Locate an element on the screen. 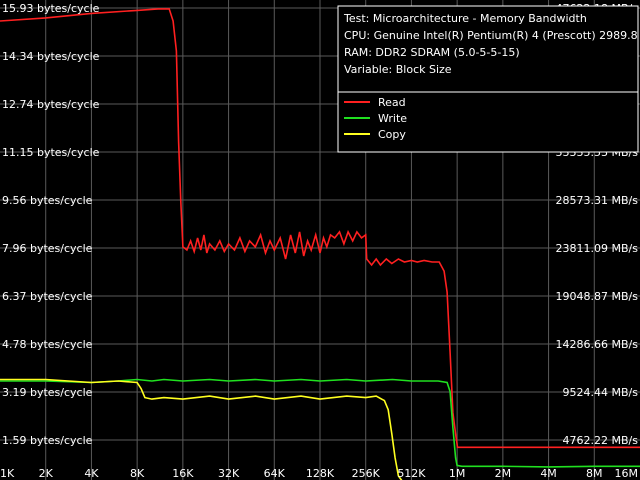 This screenshot has height=480, width=640. legend-box is located at coordinates (488, 122).